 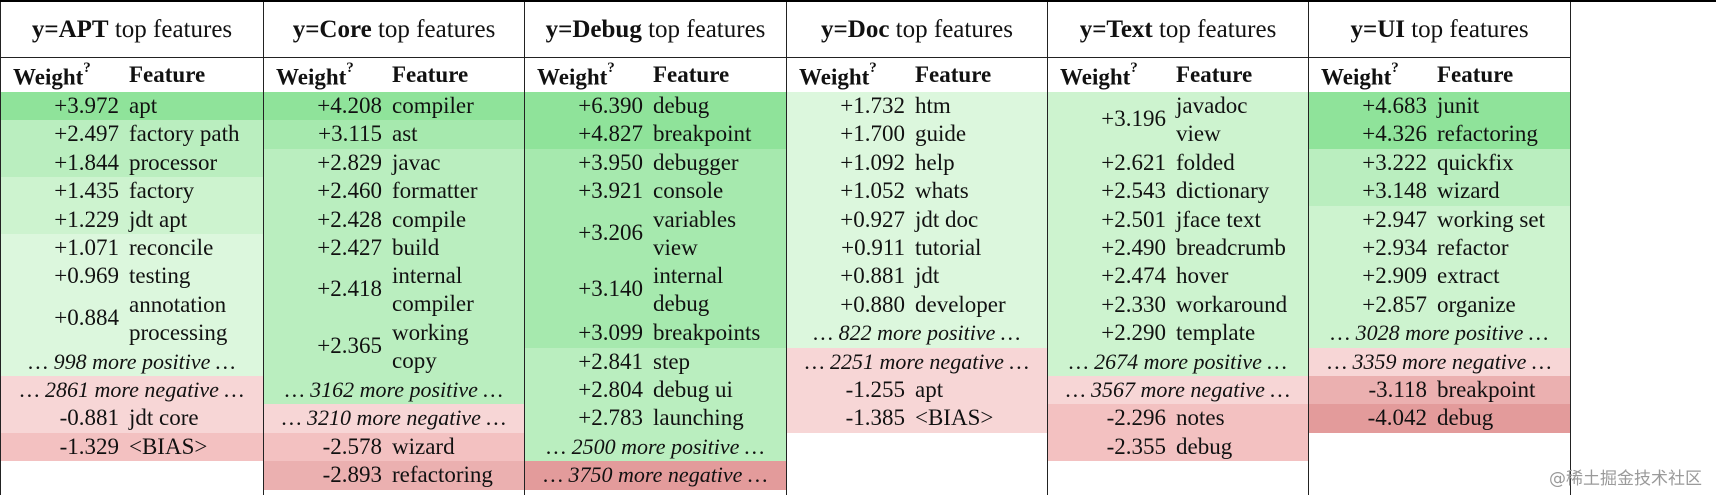 I want to click on feature-name: build, so click(x=416, y=247).